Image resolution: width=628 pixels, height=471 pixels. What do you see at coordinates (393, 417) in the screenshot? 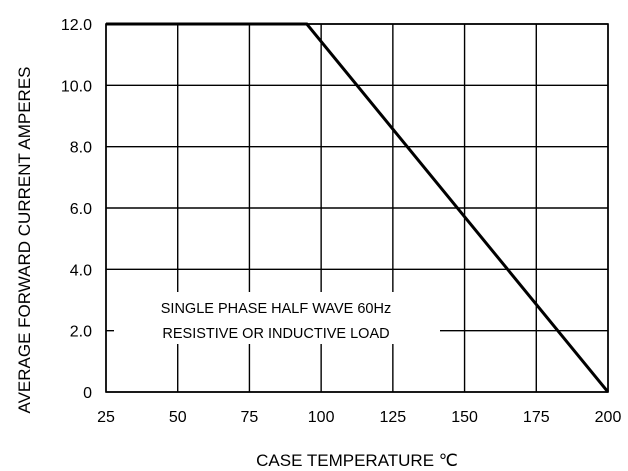
I see `x-tick-label-4: 125` at bounding box center [393, 417].